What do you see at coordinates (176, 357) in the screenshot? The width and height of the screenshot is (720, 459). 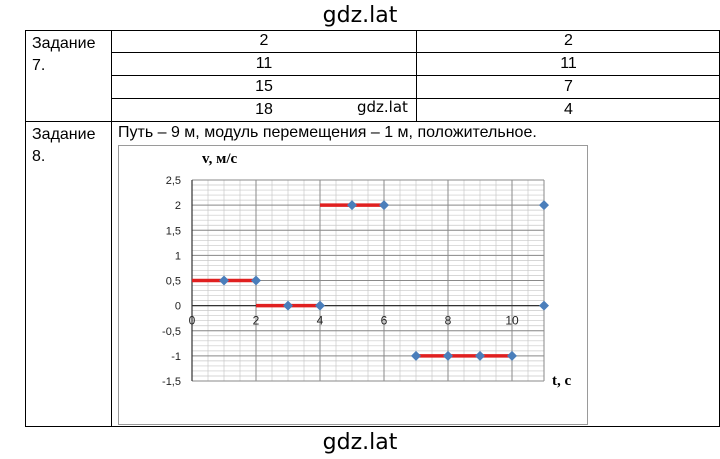 I see `y-tick-label: -1` at bounding box center [176, 357].